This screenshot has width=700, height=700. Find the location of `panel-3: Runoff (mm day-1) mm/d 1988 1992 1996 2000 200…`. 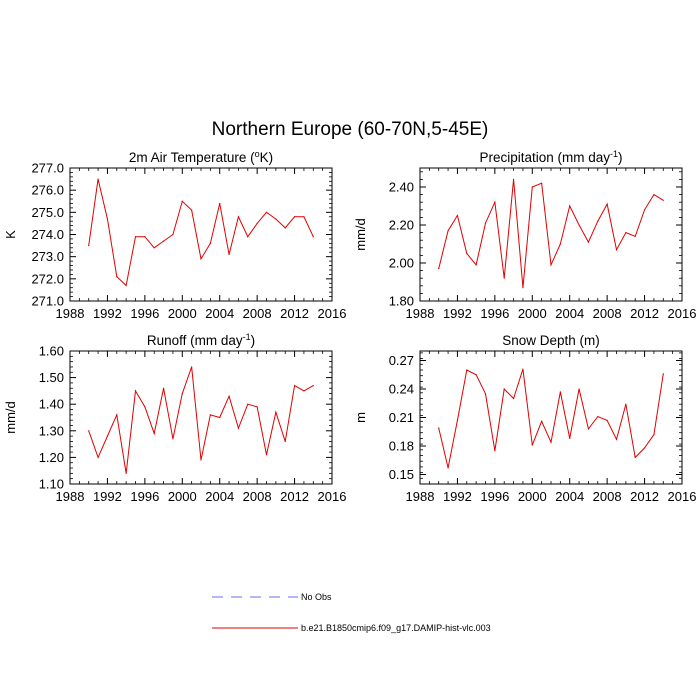

panel-3: Runoff (mm day-1) mm/d 1988 1992 1996 2000 200… is located at coordinates (174, 418).